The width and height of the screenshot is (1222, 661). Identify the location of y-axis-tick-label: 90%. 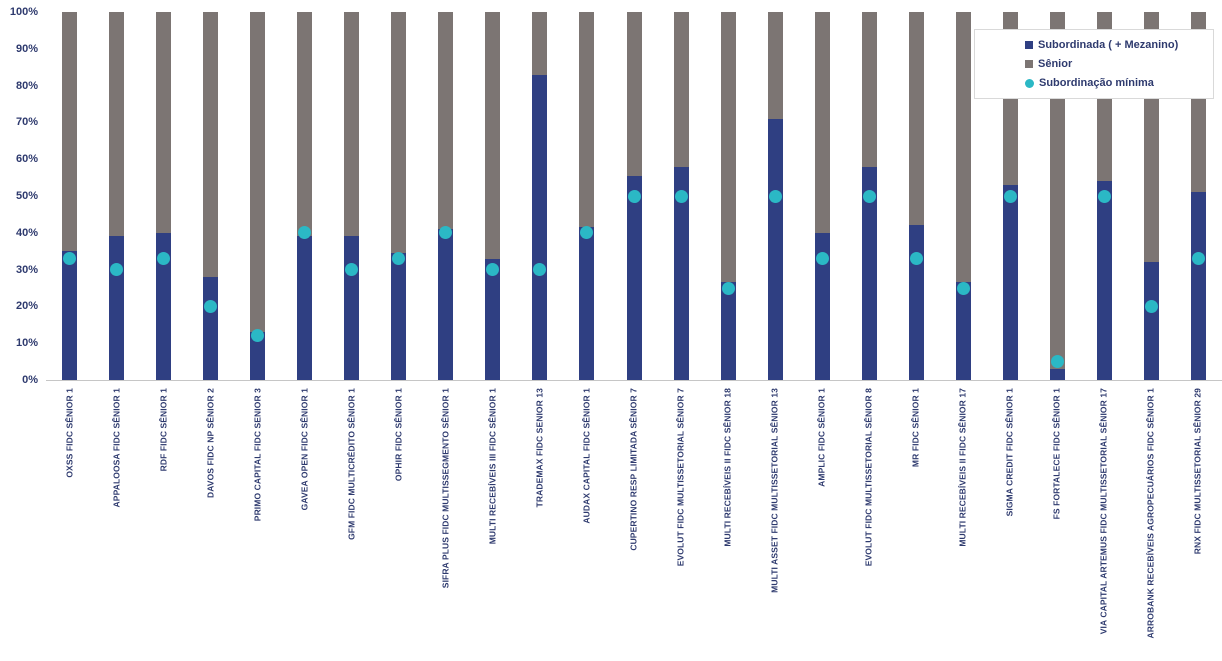
(26, 48).